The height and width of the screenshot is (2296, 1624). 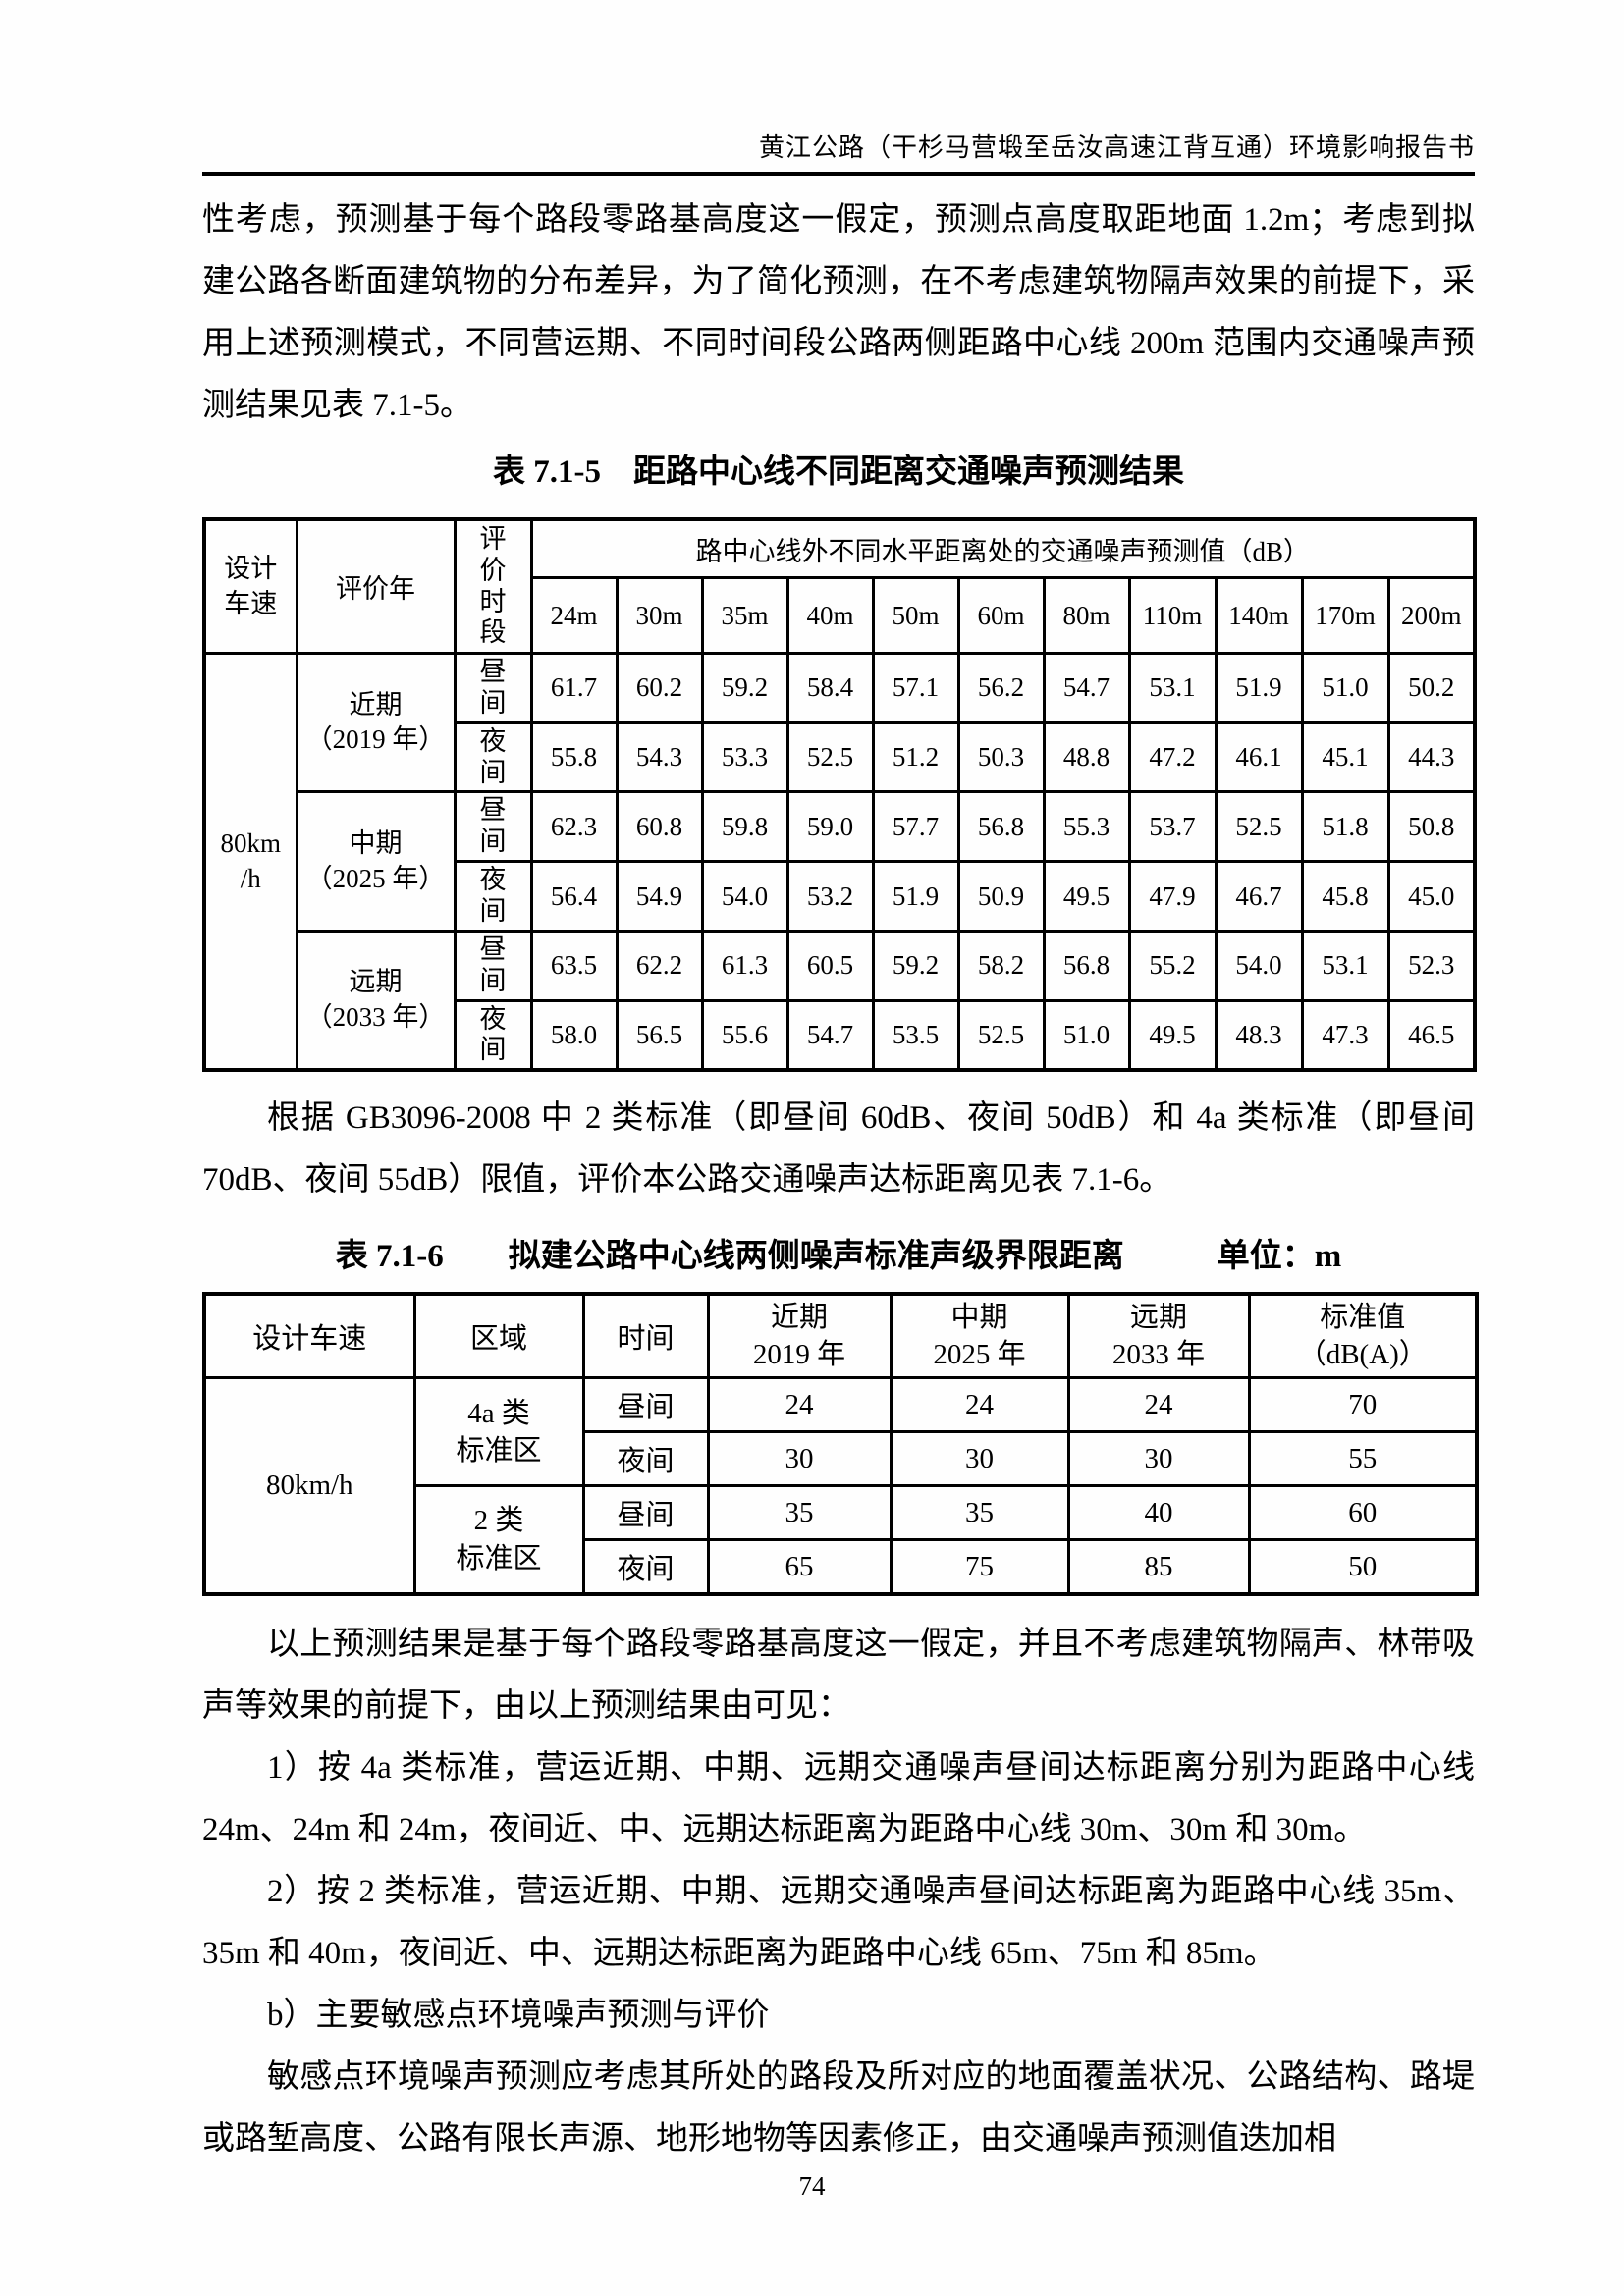 What do you see at coordinates (979, 1336) in the screenshot?
I see `col-header-mid-term: 中期 2025 年` at bounding box center [979, 1336].